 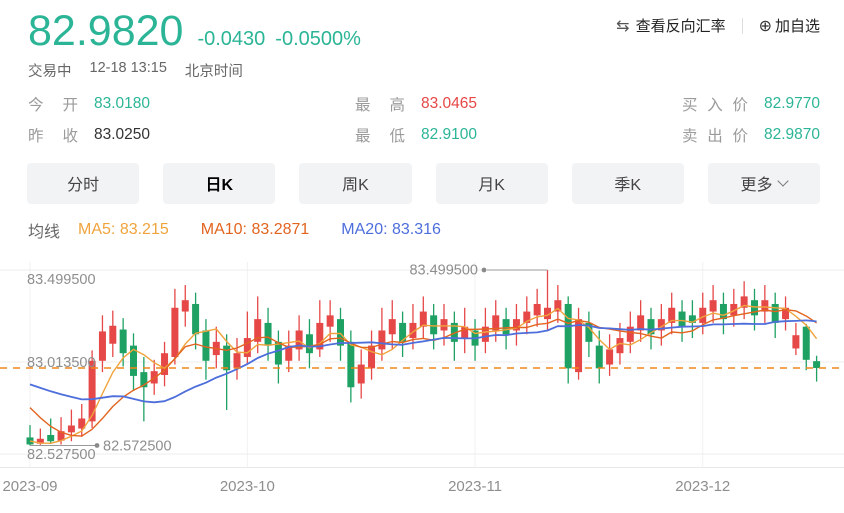 What do you see at coordinates (714, 105) in the screenshot?
I see `bid-price-label: 买入价` at bounding box center [714, 105].